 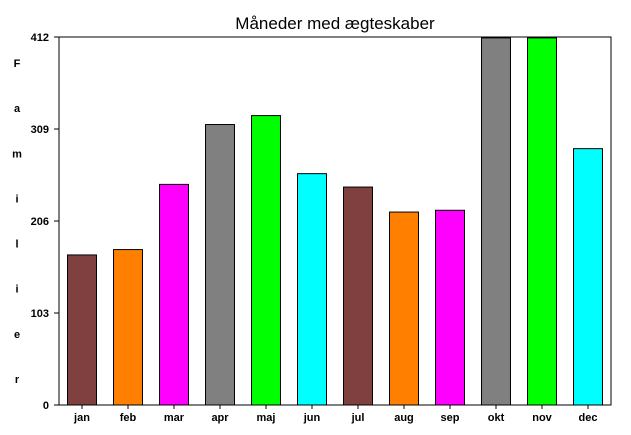 I want to click on bar-jul, so click(x=358, y=296).